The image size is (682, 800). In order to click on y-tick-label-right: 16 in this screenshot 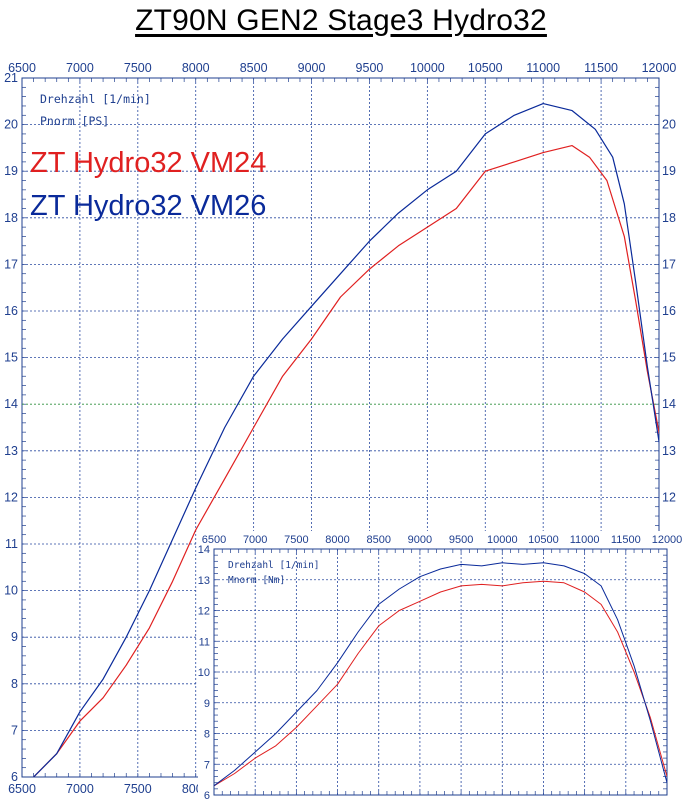, I will do `click(669, 311)`.